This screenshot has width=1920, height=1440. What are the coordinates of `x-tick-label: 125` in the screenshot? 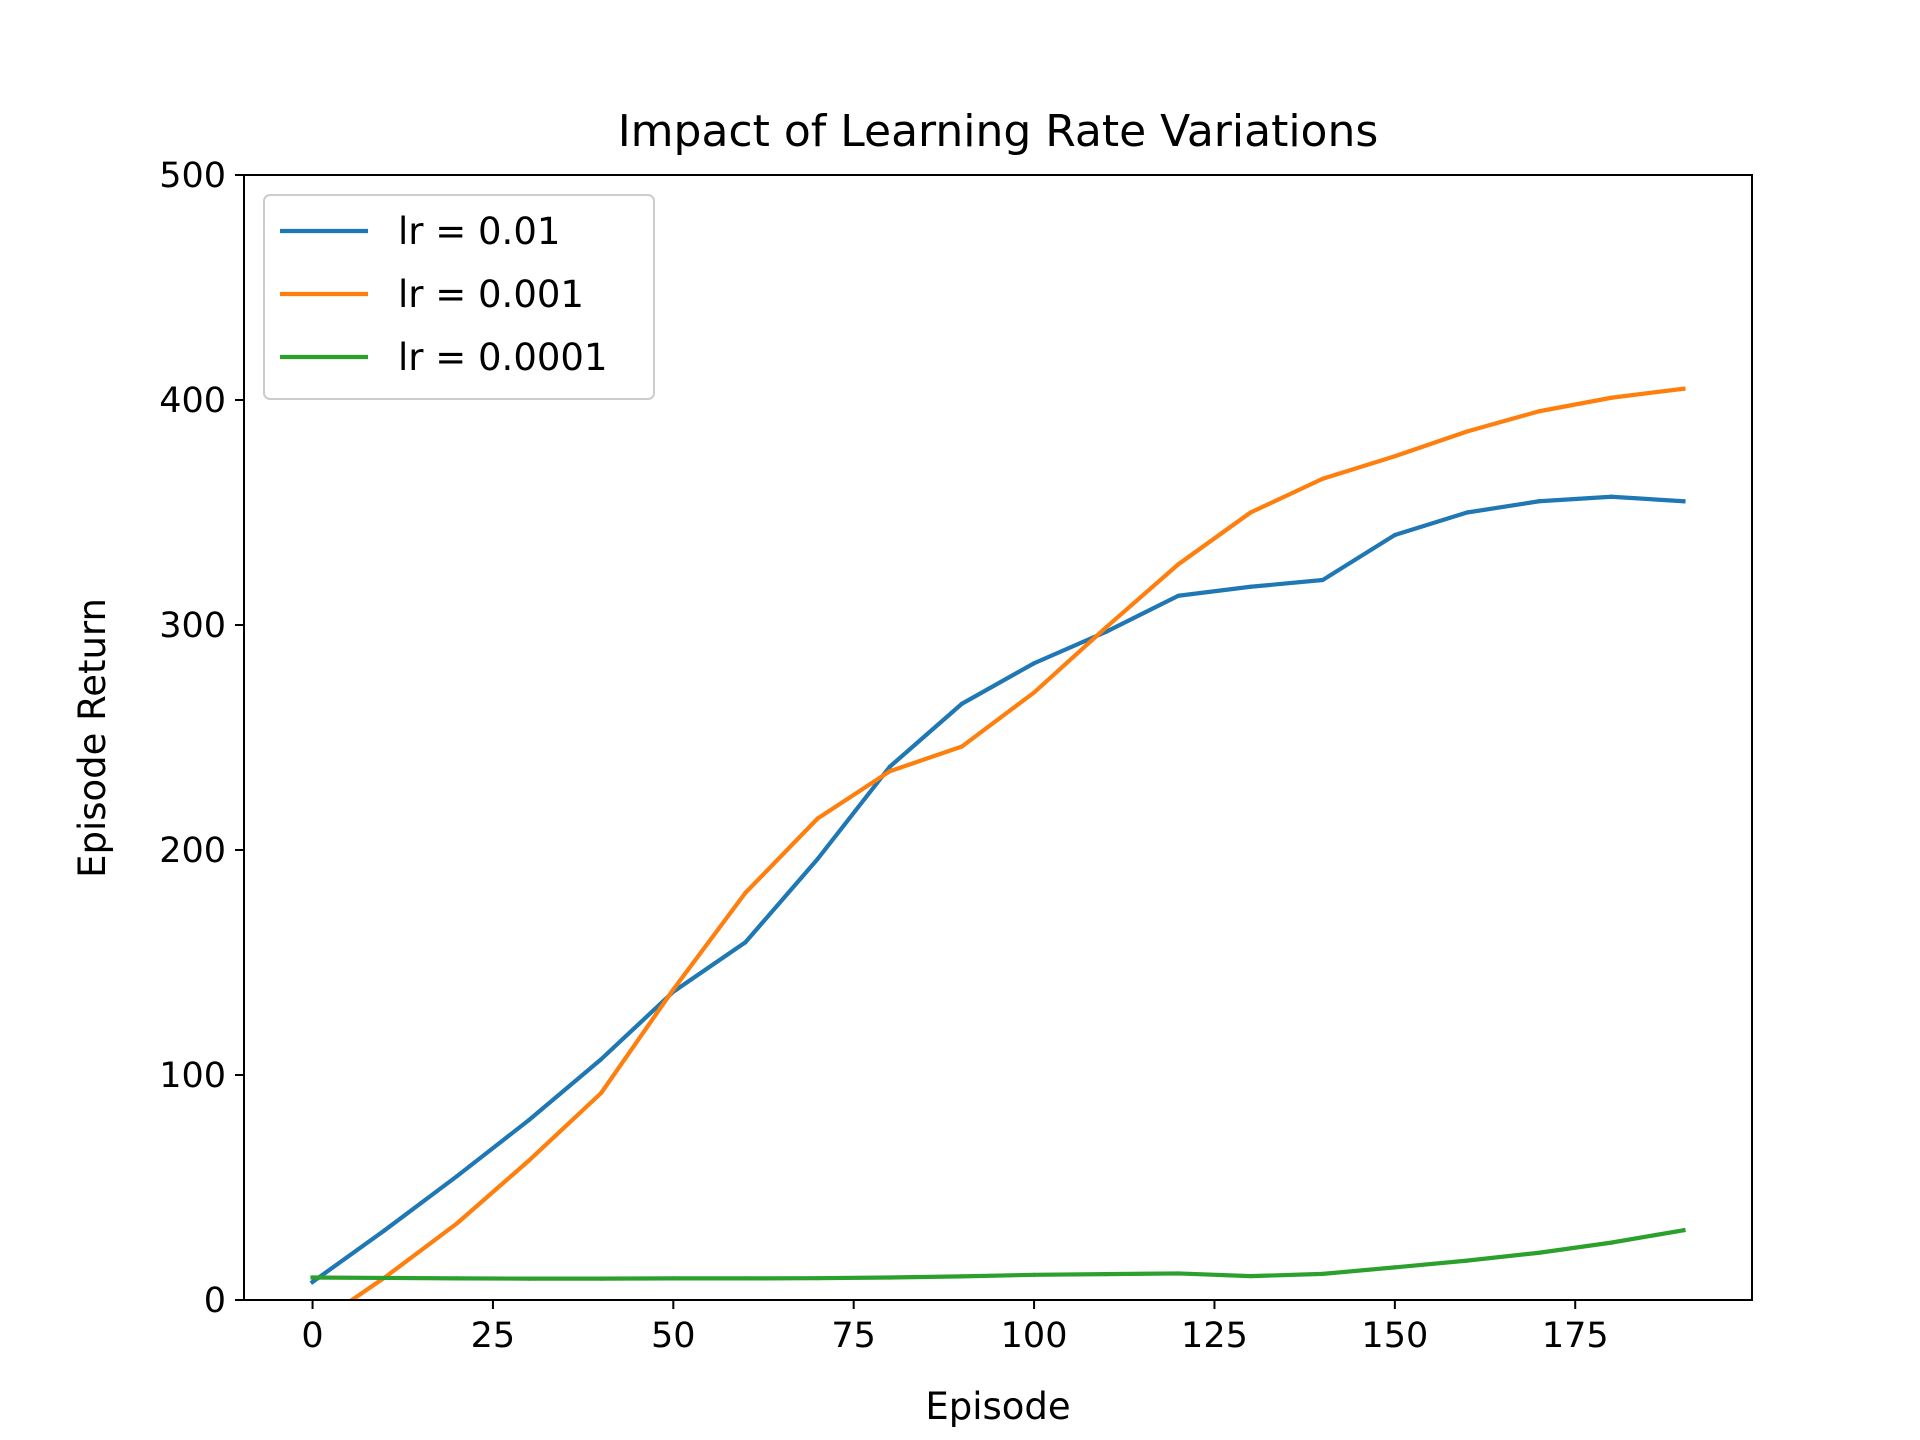 It's located at (1214, 1336).